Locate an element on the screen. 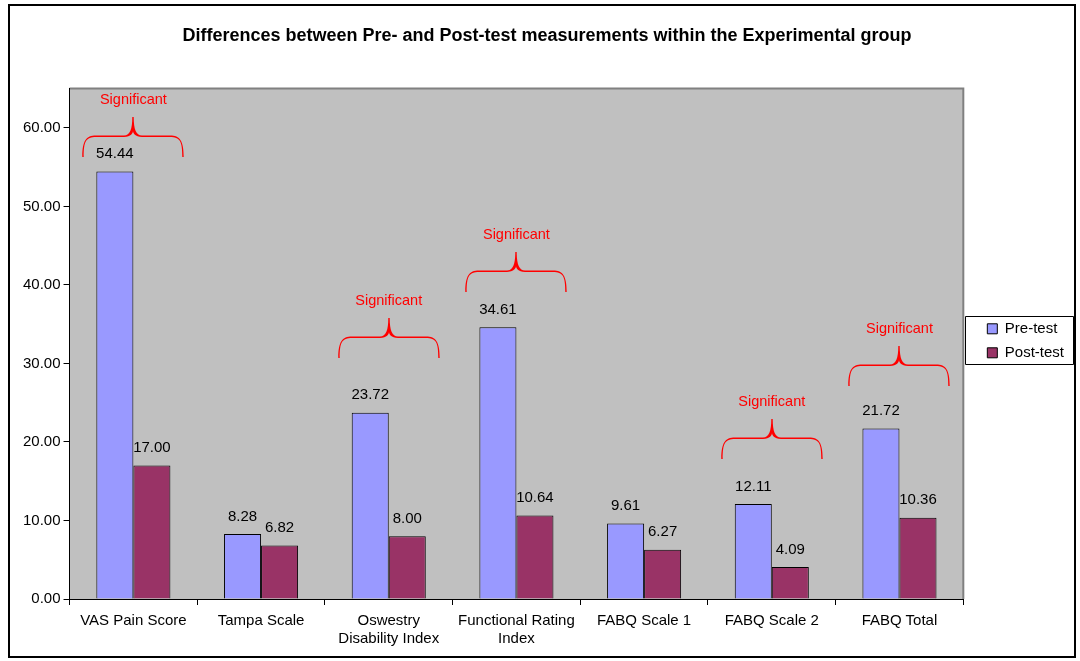 Image resolution: width=1080 pixels, height=661 pixels. y-tick-label: 0.00 is located at coordinates (46, 598).